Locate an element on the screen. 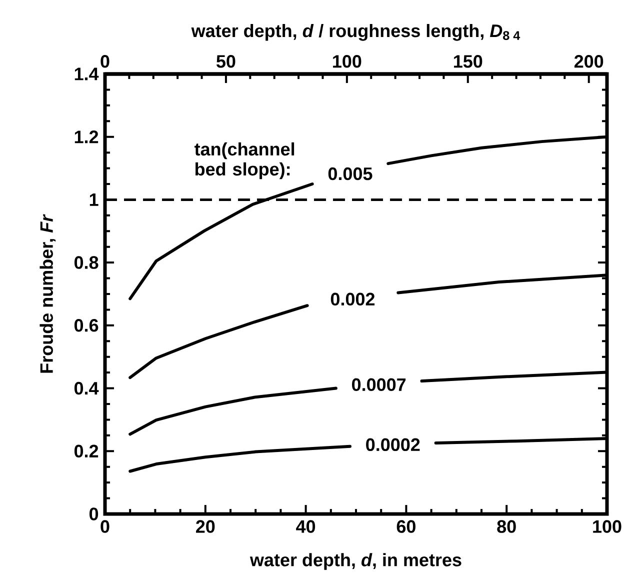 The height and width of the screenshot is (588, 638). x-tick-label: 60 is located at coordinates (406, 526).